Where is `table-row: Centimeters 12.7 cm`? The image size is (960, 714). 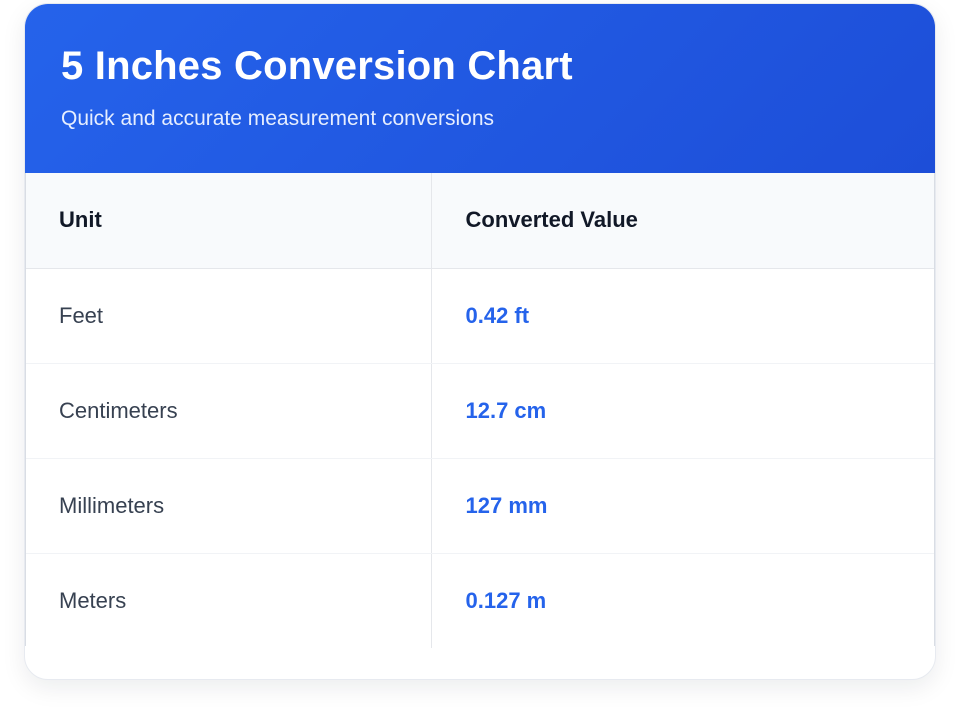
table-row: Centimeters 12.7 cm is located at coordinates (480, 411).